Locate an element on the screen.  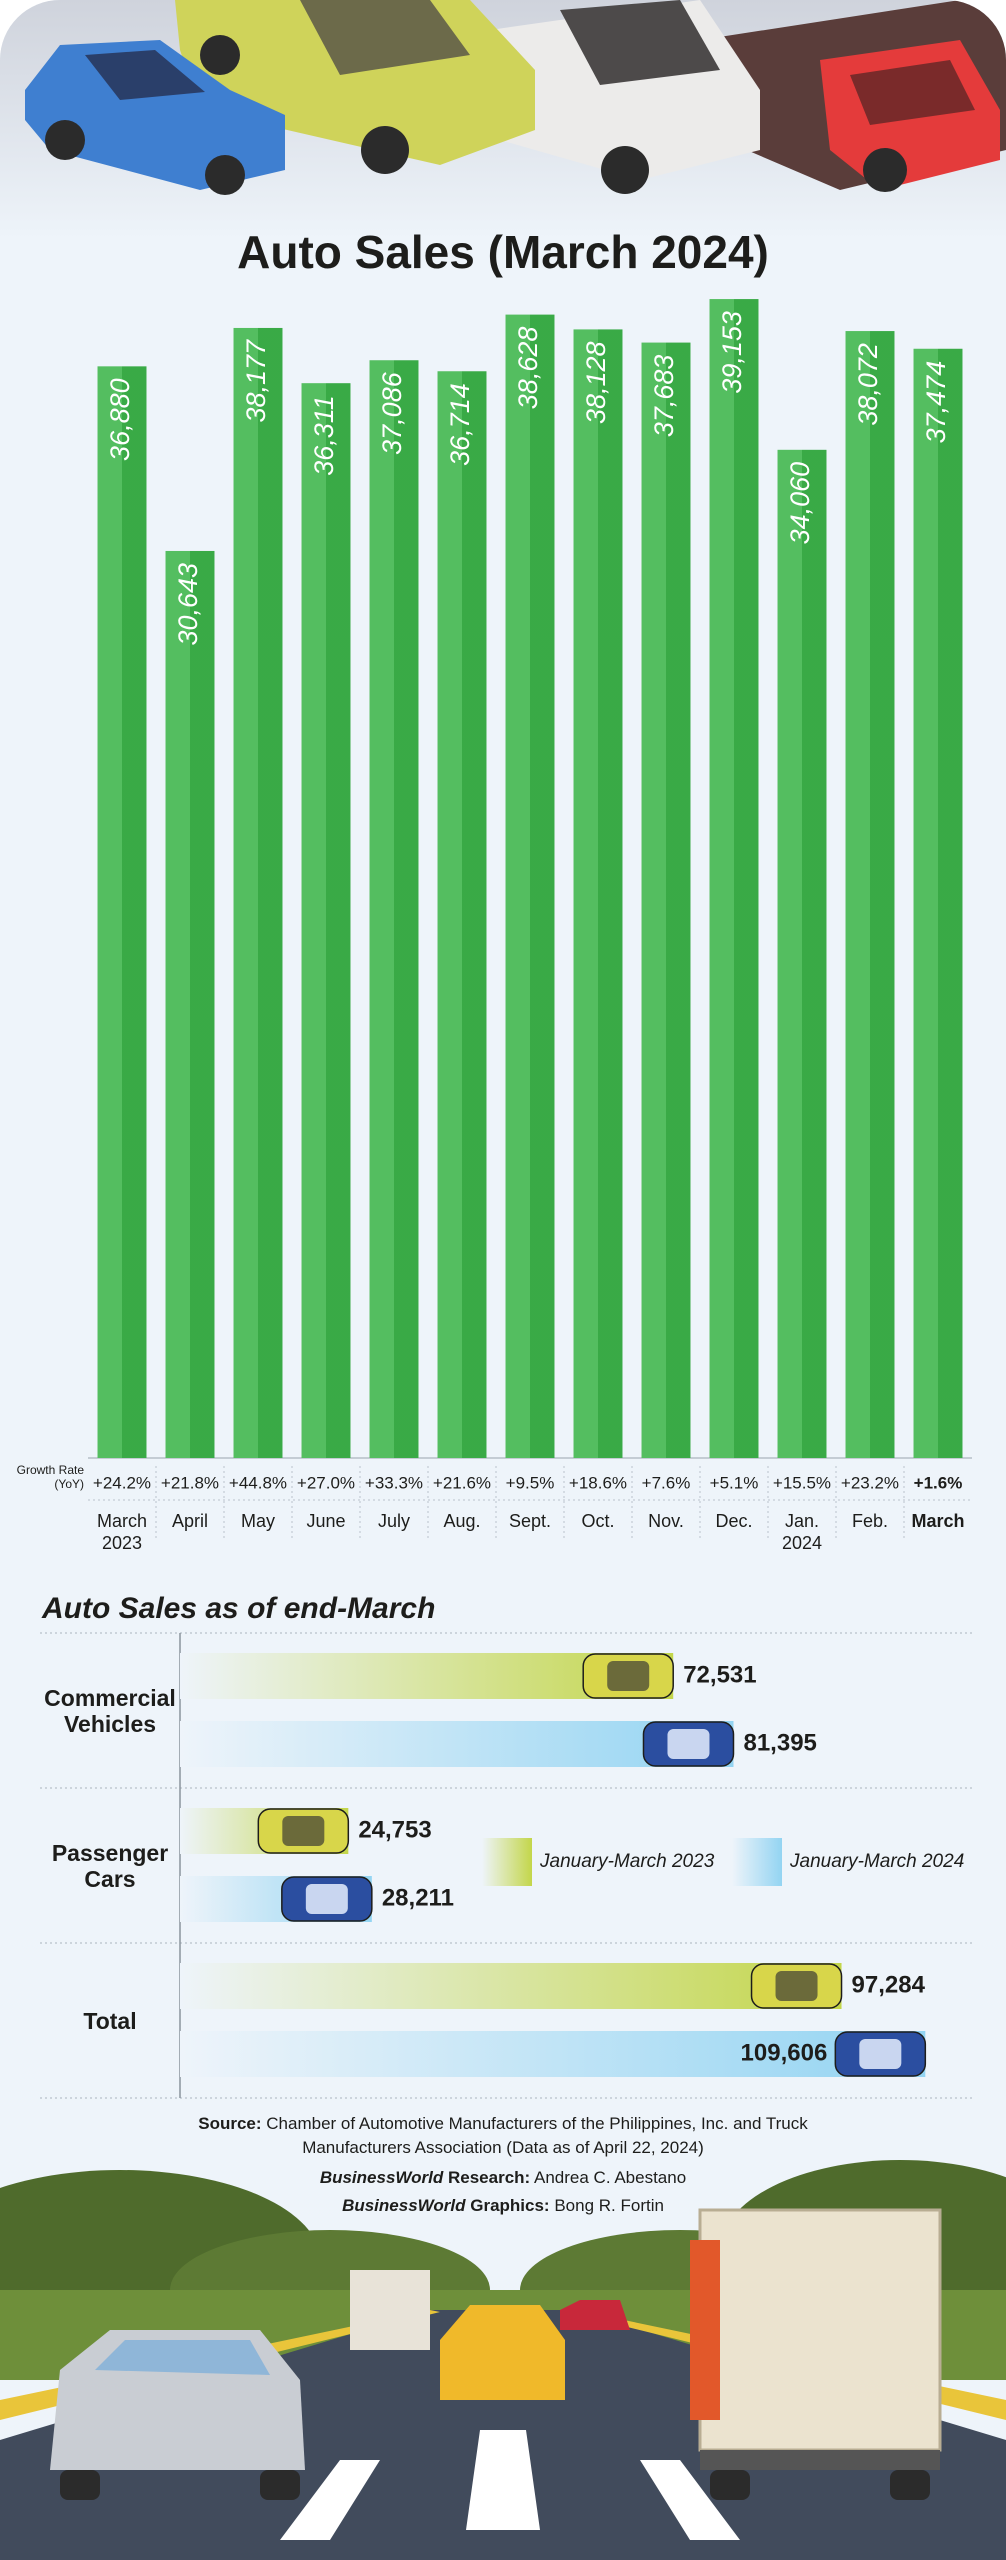
credit-role: Graphics: is located at coordinates (510, 2205).